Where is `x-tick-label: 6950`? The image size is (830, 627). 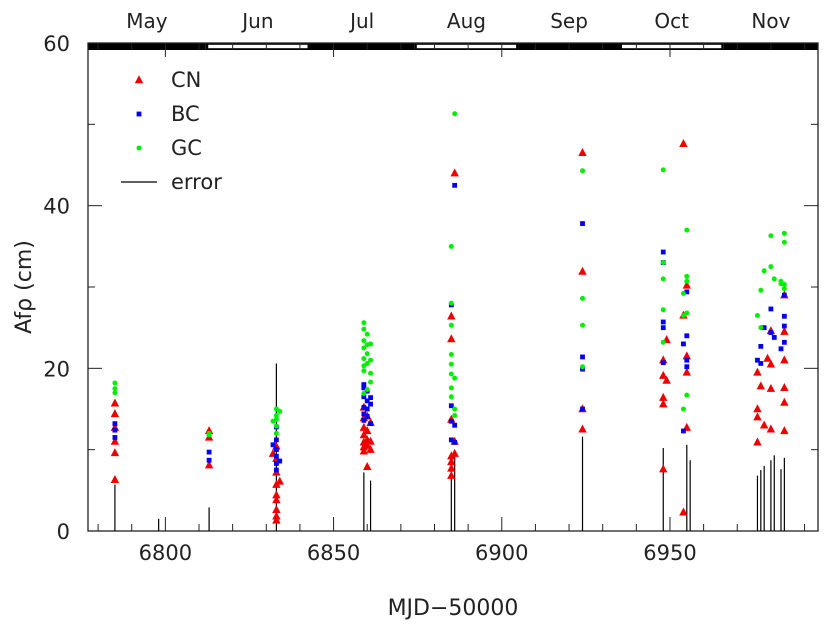
x-tick-label: 6950 is located at coordinates (669, 553).